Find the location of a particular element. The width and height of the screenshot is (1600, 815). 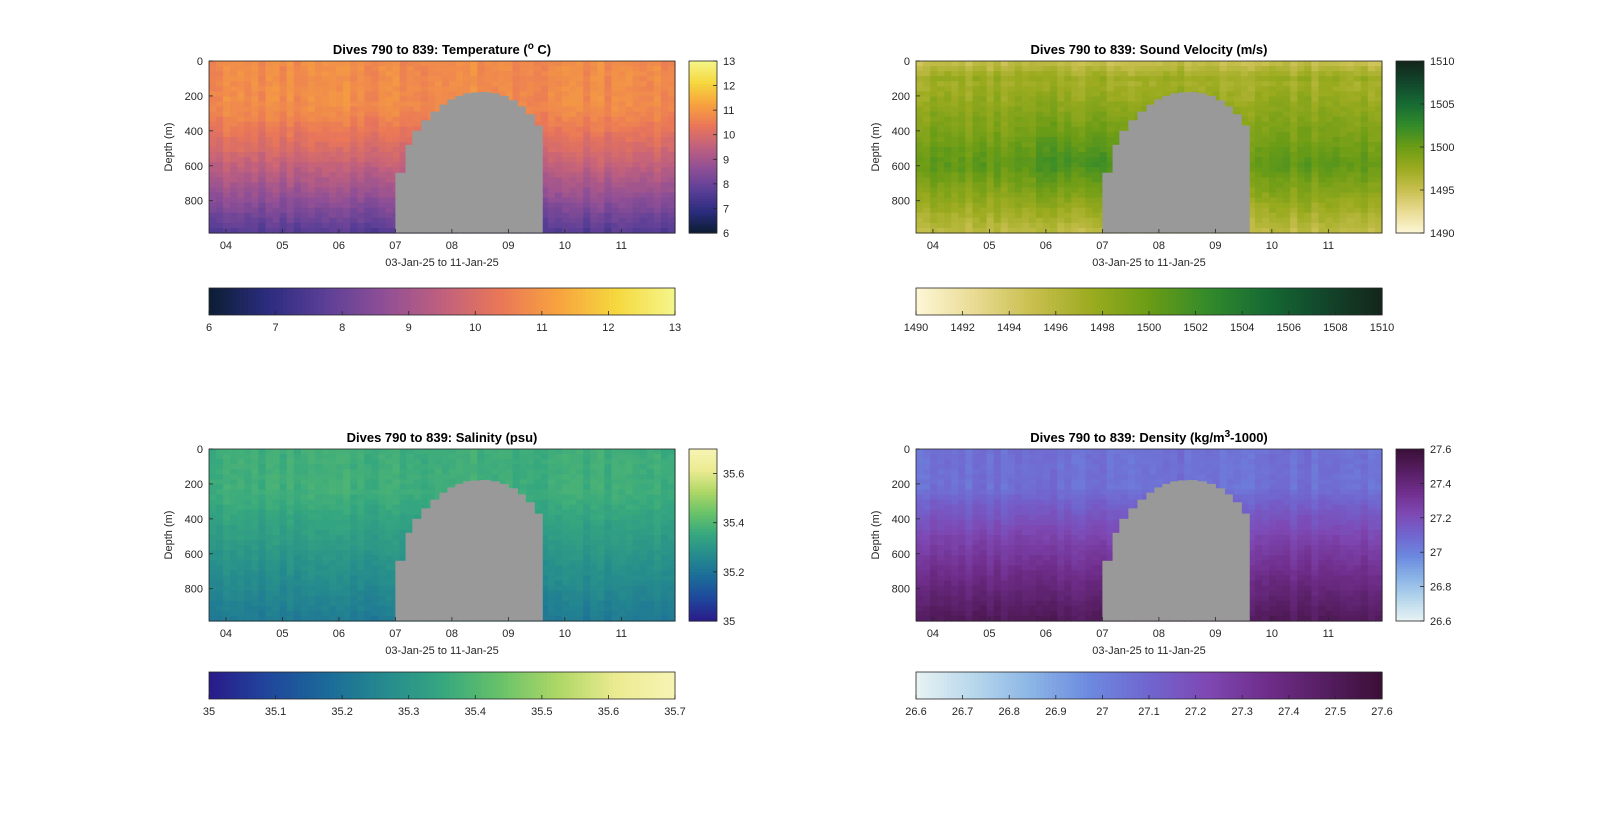

temperature-hcolorbar-tick-label: 12 is located at coordinates (608, 328).